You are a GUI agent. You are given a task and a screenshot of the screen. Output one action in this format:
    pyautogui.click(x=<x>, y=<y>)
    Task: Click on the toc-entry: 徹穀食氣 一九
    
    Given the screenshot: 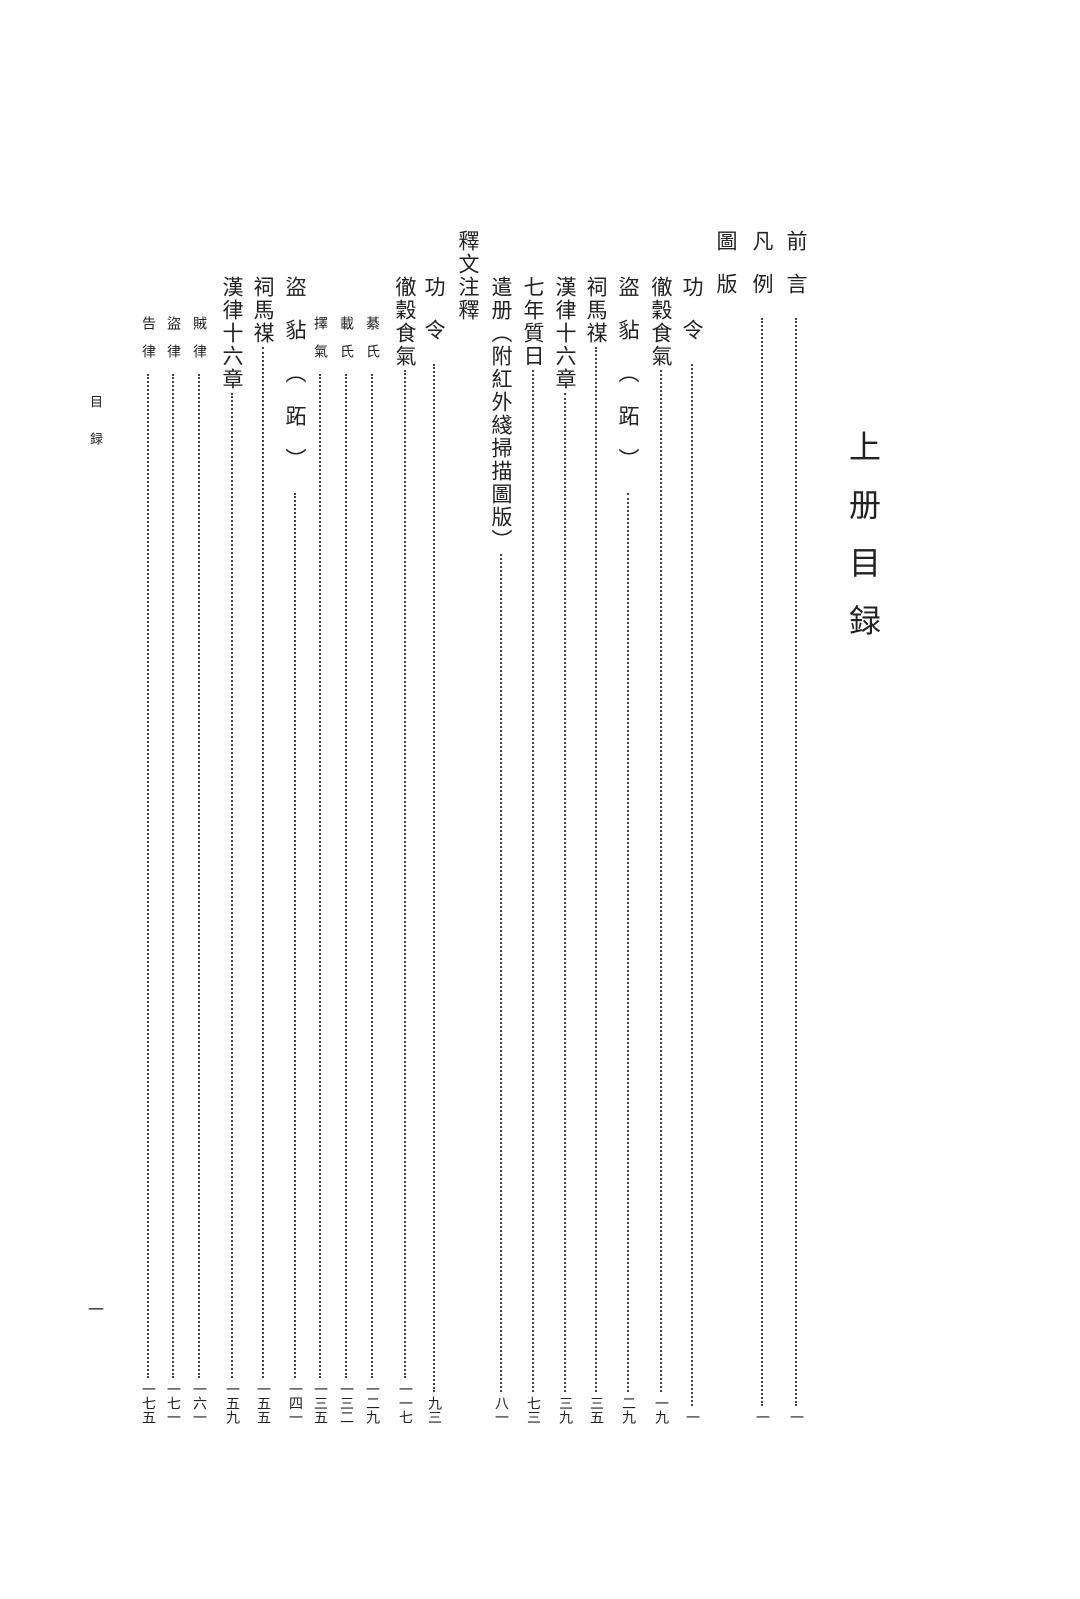 What is the action you would take?
    pyautogui.click(x=661, y=850)
    